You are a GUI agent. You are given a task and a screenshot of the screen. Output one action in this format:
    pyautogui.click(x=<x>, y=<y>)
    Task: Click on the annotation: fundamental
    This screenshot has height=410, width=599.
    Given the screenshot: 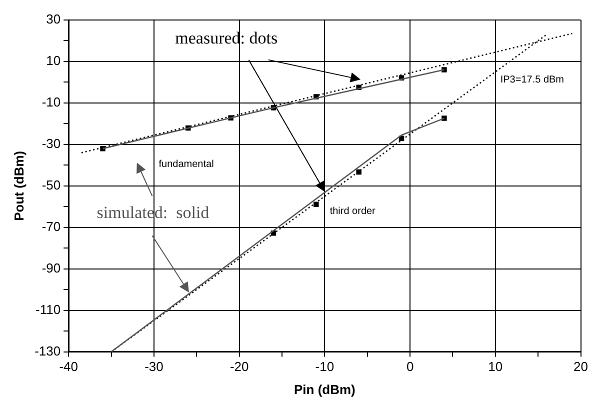 What is the action you would take?
    pyautogui.click(x=186, y=164)
    